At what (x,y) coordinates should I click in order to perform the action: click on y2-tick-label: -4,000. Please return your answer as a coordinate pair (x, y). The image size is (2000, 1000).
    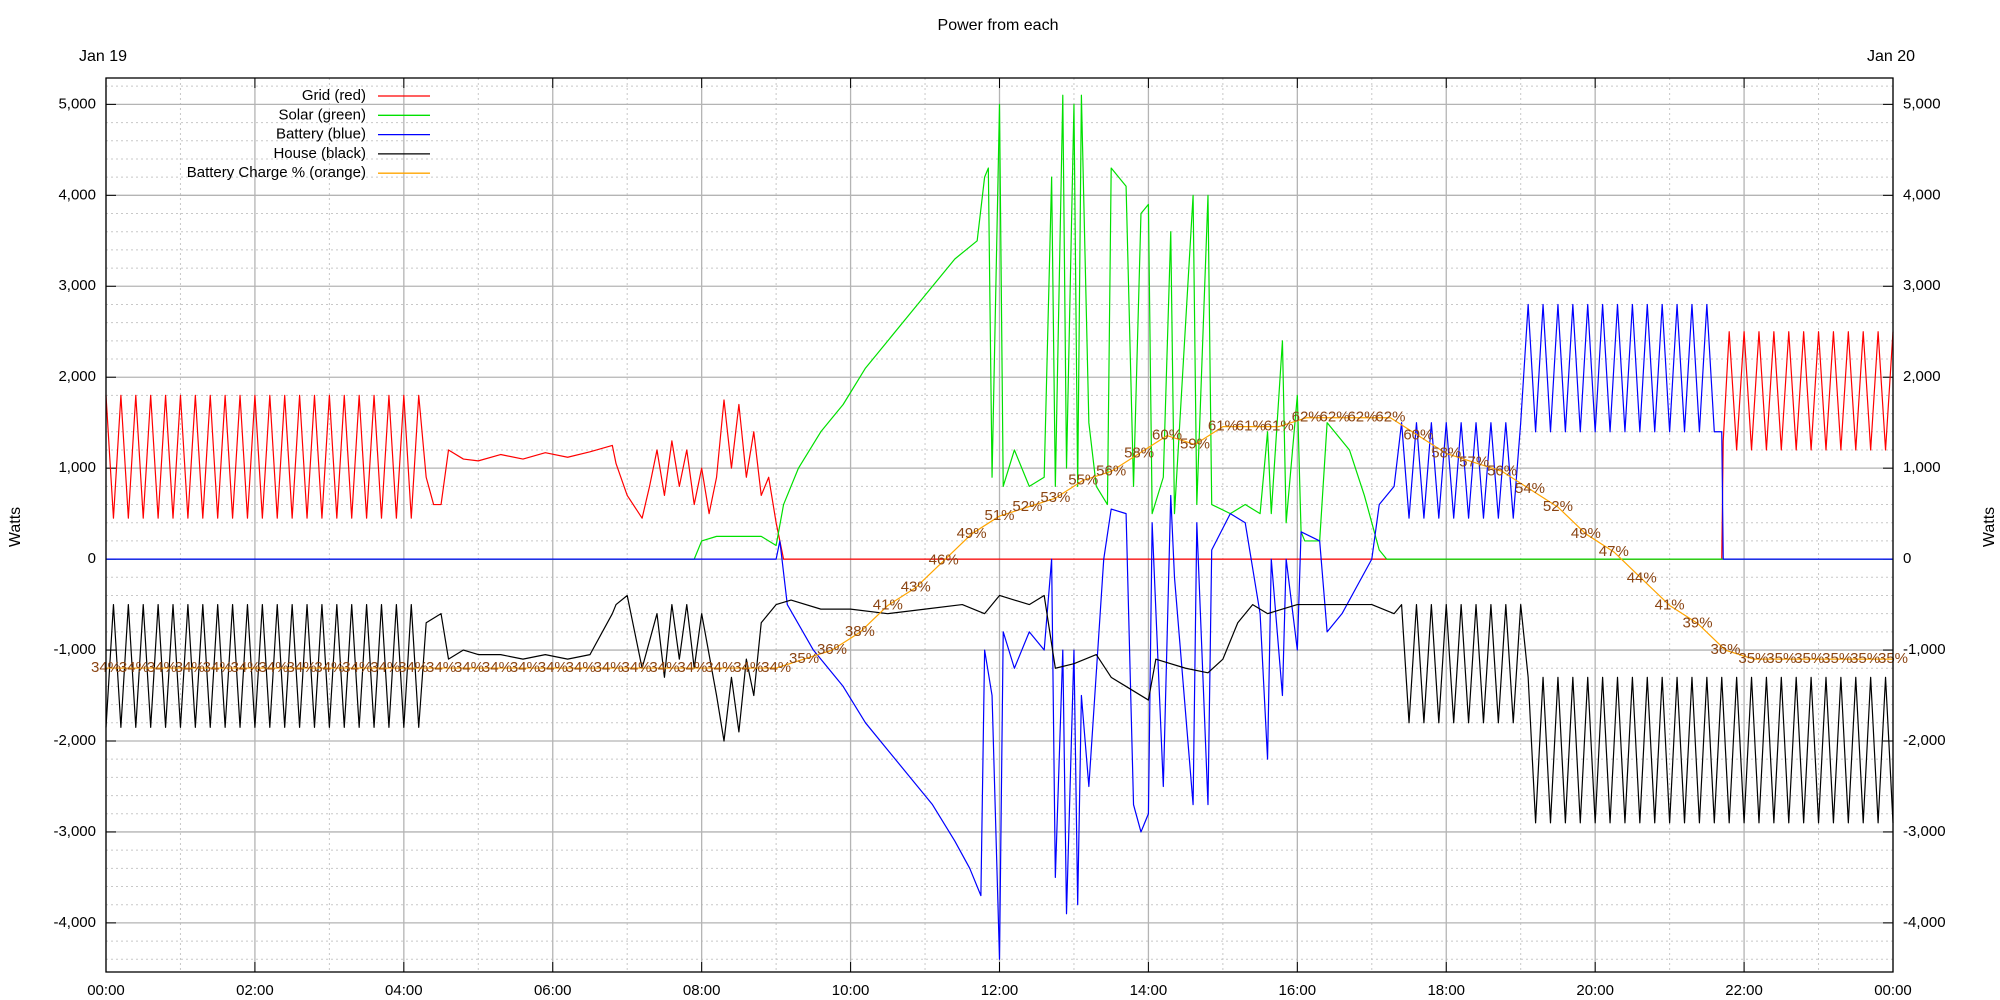
    Looking at the image, I should click on (1924, 922).